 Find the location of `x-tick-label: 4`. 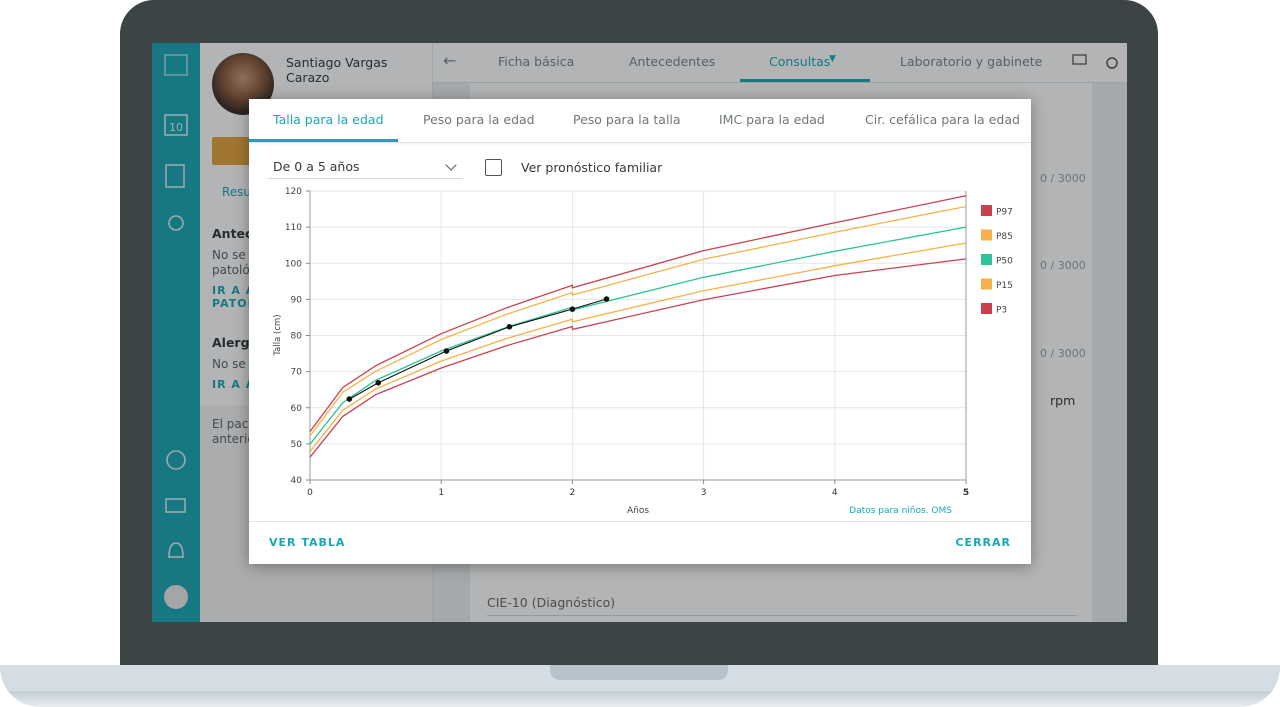

x-tick-label: 4 is located at coordinates (835, 493).